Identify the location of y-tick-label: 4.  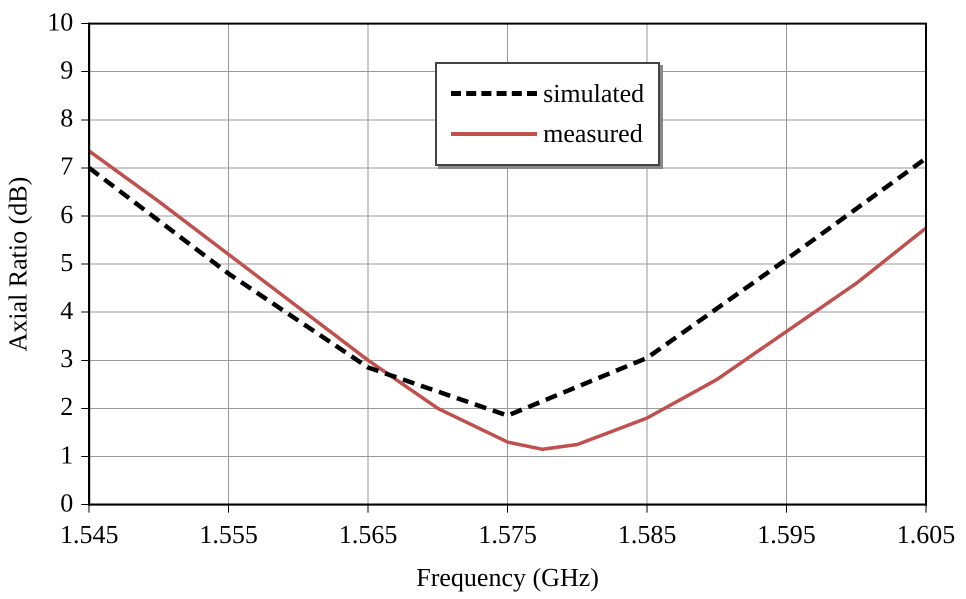
(67, 311).